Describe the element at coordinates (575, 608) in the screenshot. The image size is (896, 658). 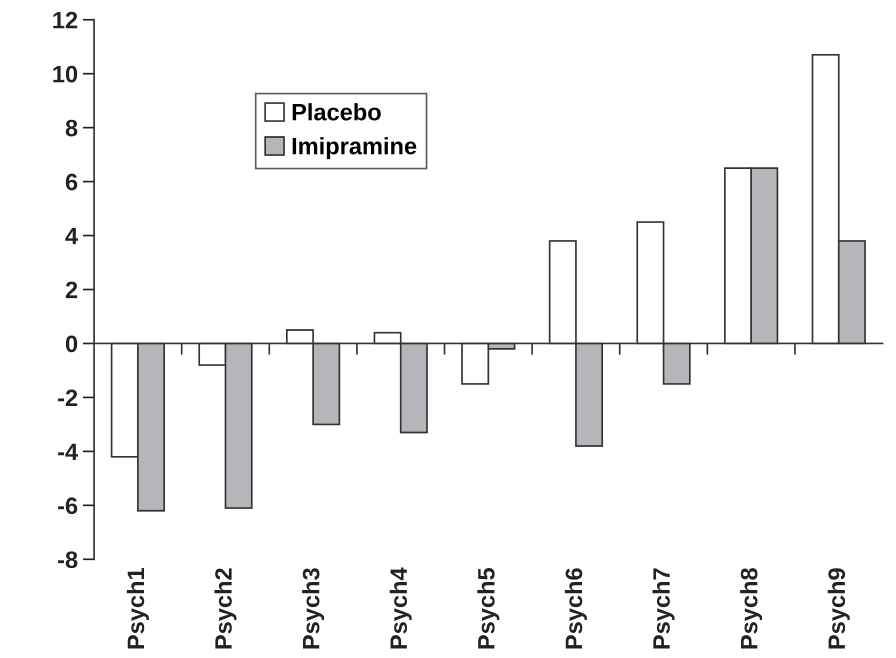
I see `x-tick-label: Psych6` at that location.